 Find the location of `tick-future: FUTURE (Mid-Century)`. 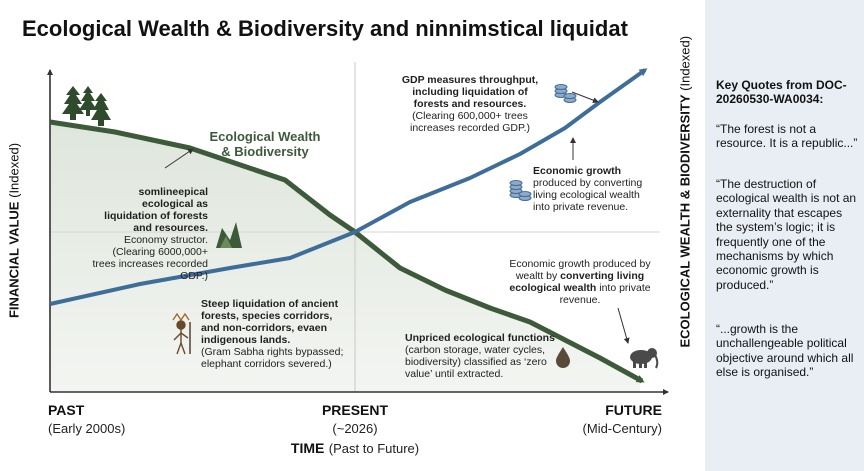

tick-future: FUTURE (Mid-Century) is located at coordinates (617, 420).